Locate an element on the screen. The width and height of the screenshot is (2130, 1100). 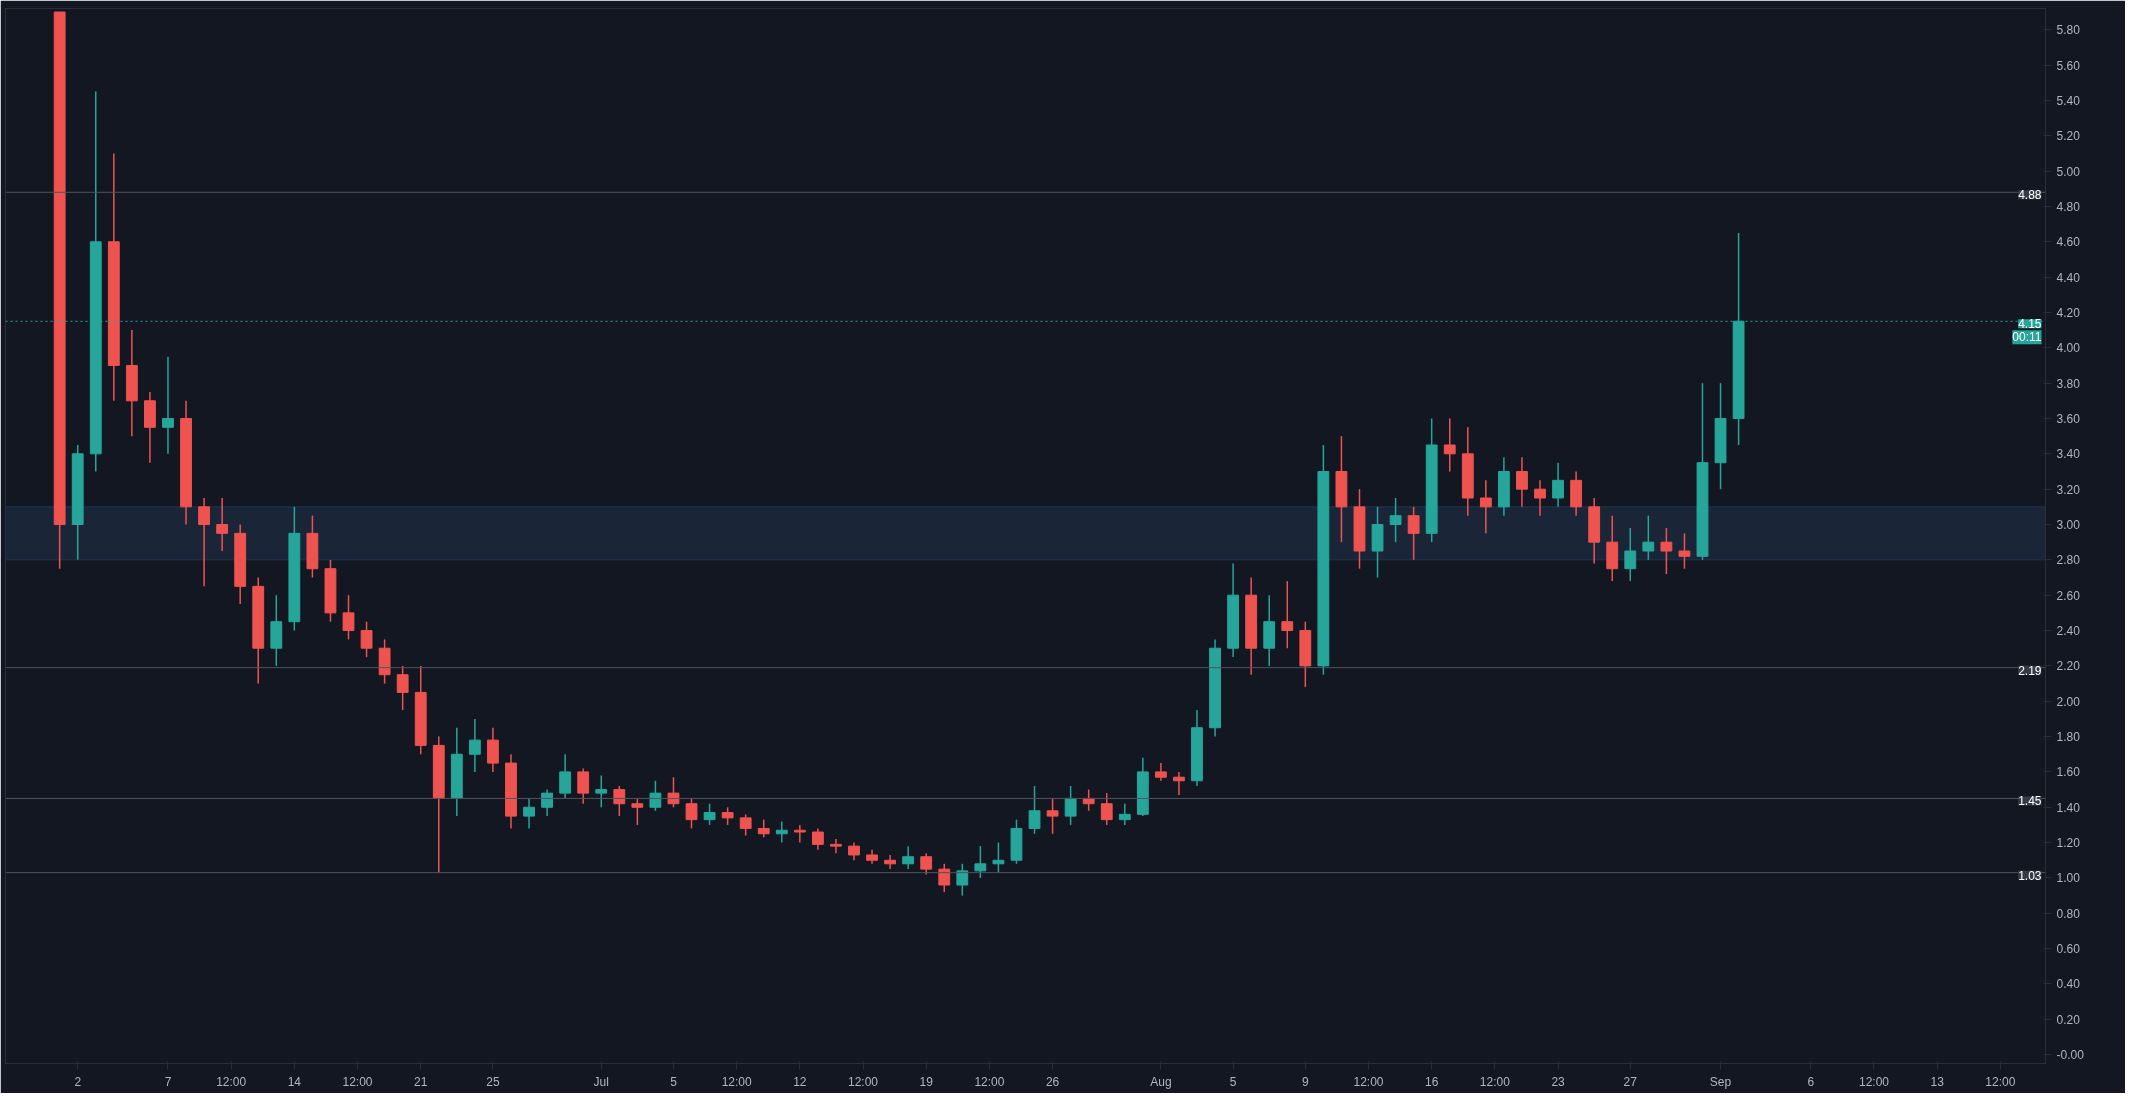
x-tick-label: 16 is located at coordinates (1432, 1081).